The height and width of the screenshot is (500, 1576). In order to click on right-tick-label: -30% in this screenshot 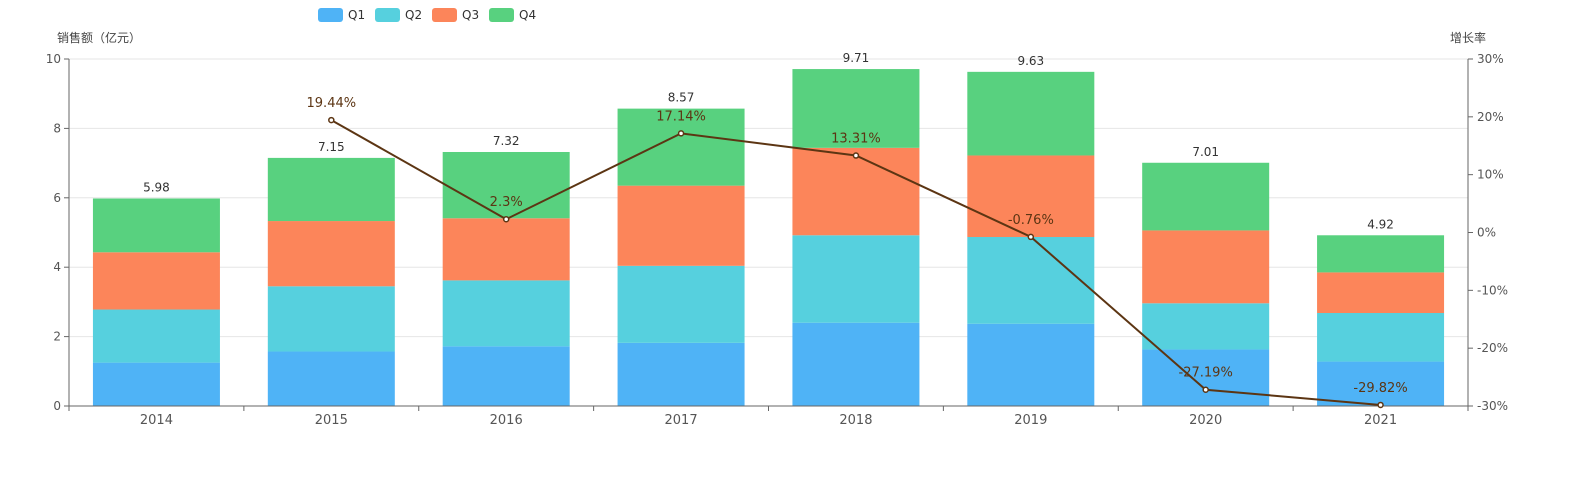, I will do `click(1492, 406)`.